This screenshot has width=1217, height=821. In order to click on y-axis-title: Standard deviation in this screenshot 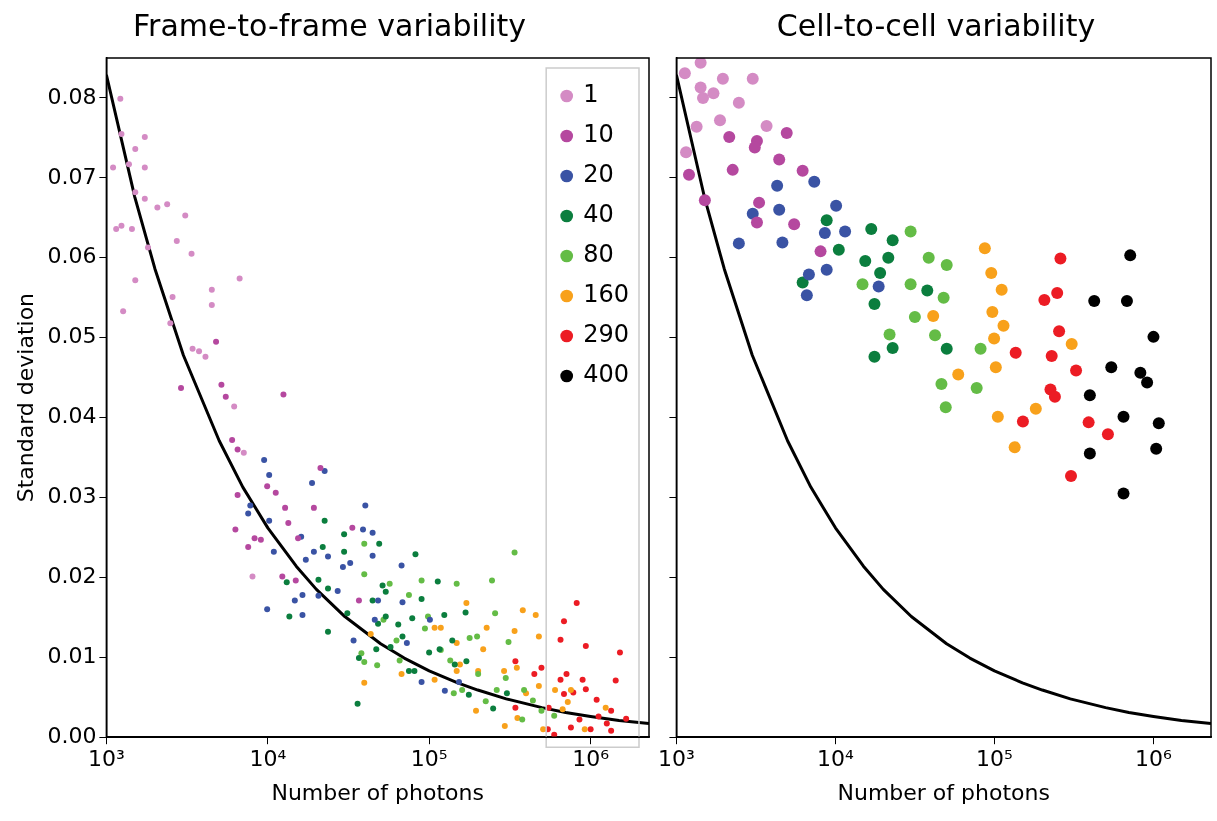, I will do `click(25, 397)`.